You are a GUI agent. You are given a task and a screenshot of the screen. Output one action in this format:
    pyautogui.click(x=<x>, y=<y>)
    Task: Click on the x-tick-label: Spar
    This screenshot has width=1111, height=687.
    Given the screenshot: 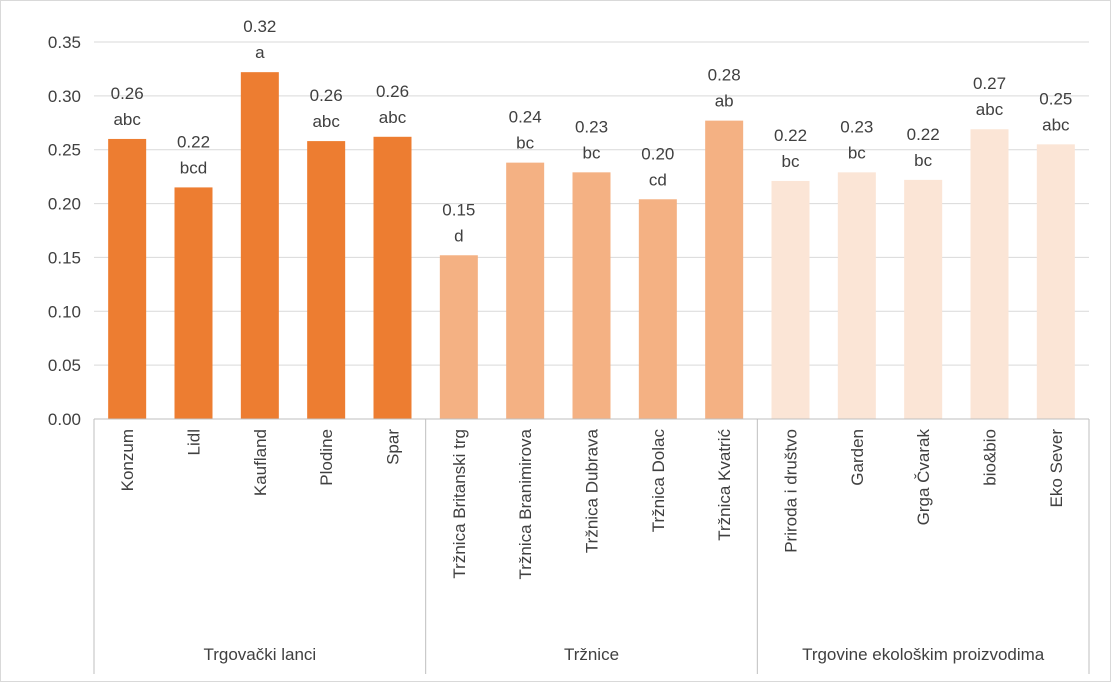 What is the action you would take?
    pyautogui.click(x=393, y=447)
    